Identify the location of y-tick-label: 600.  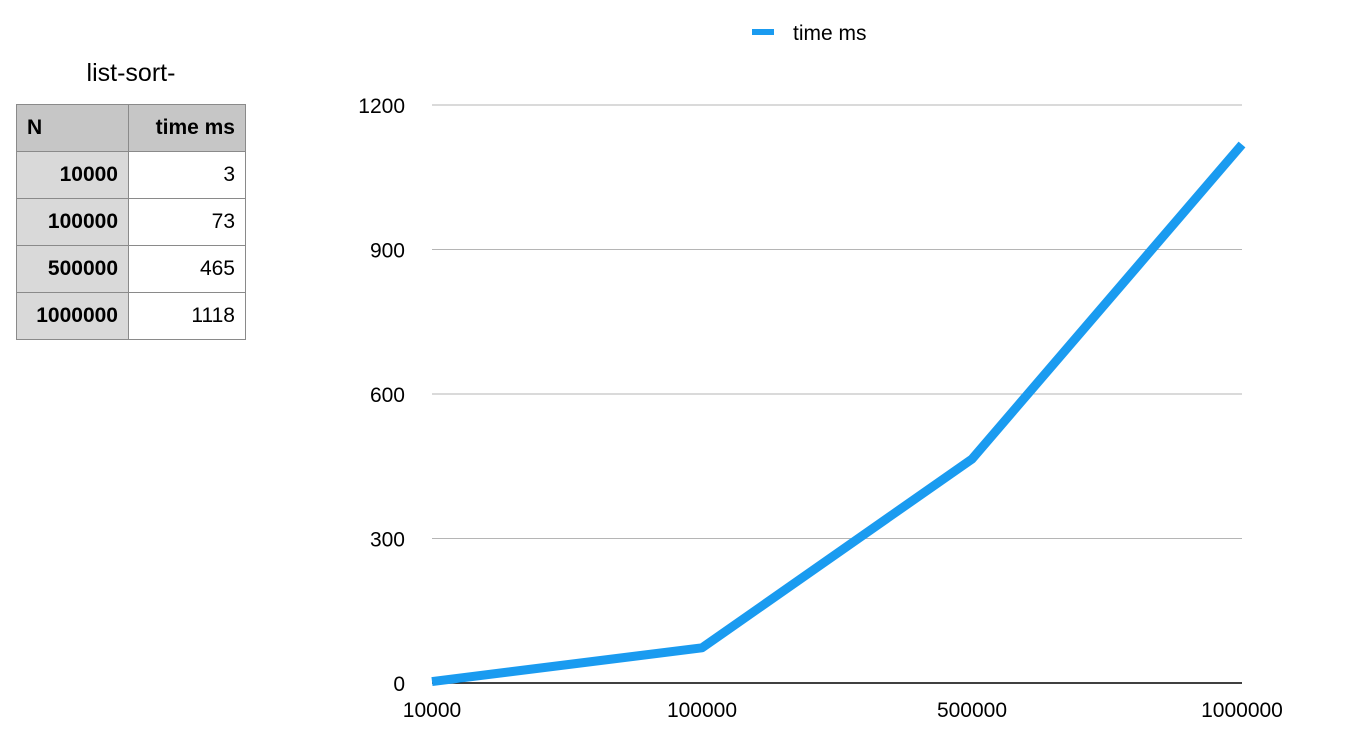
(387, 395).